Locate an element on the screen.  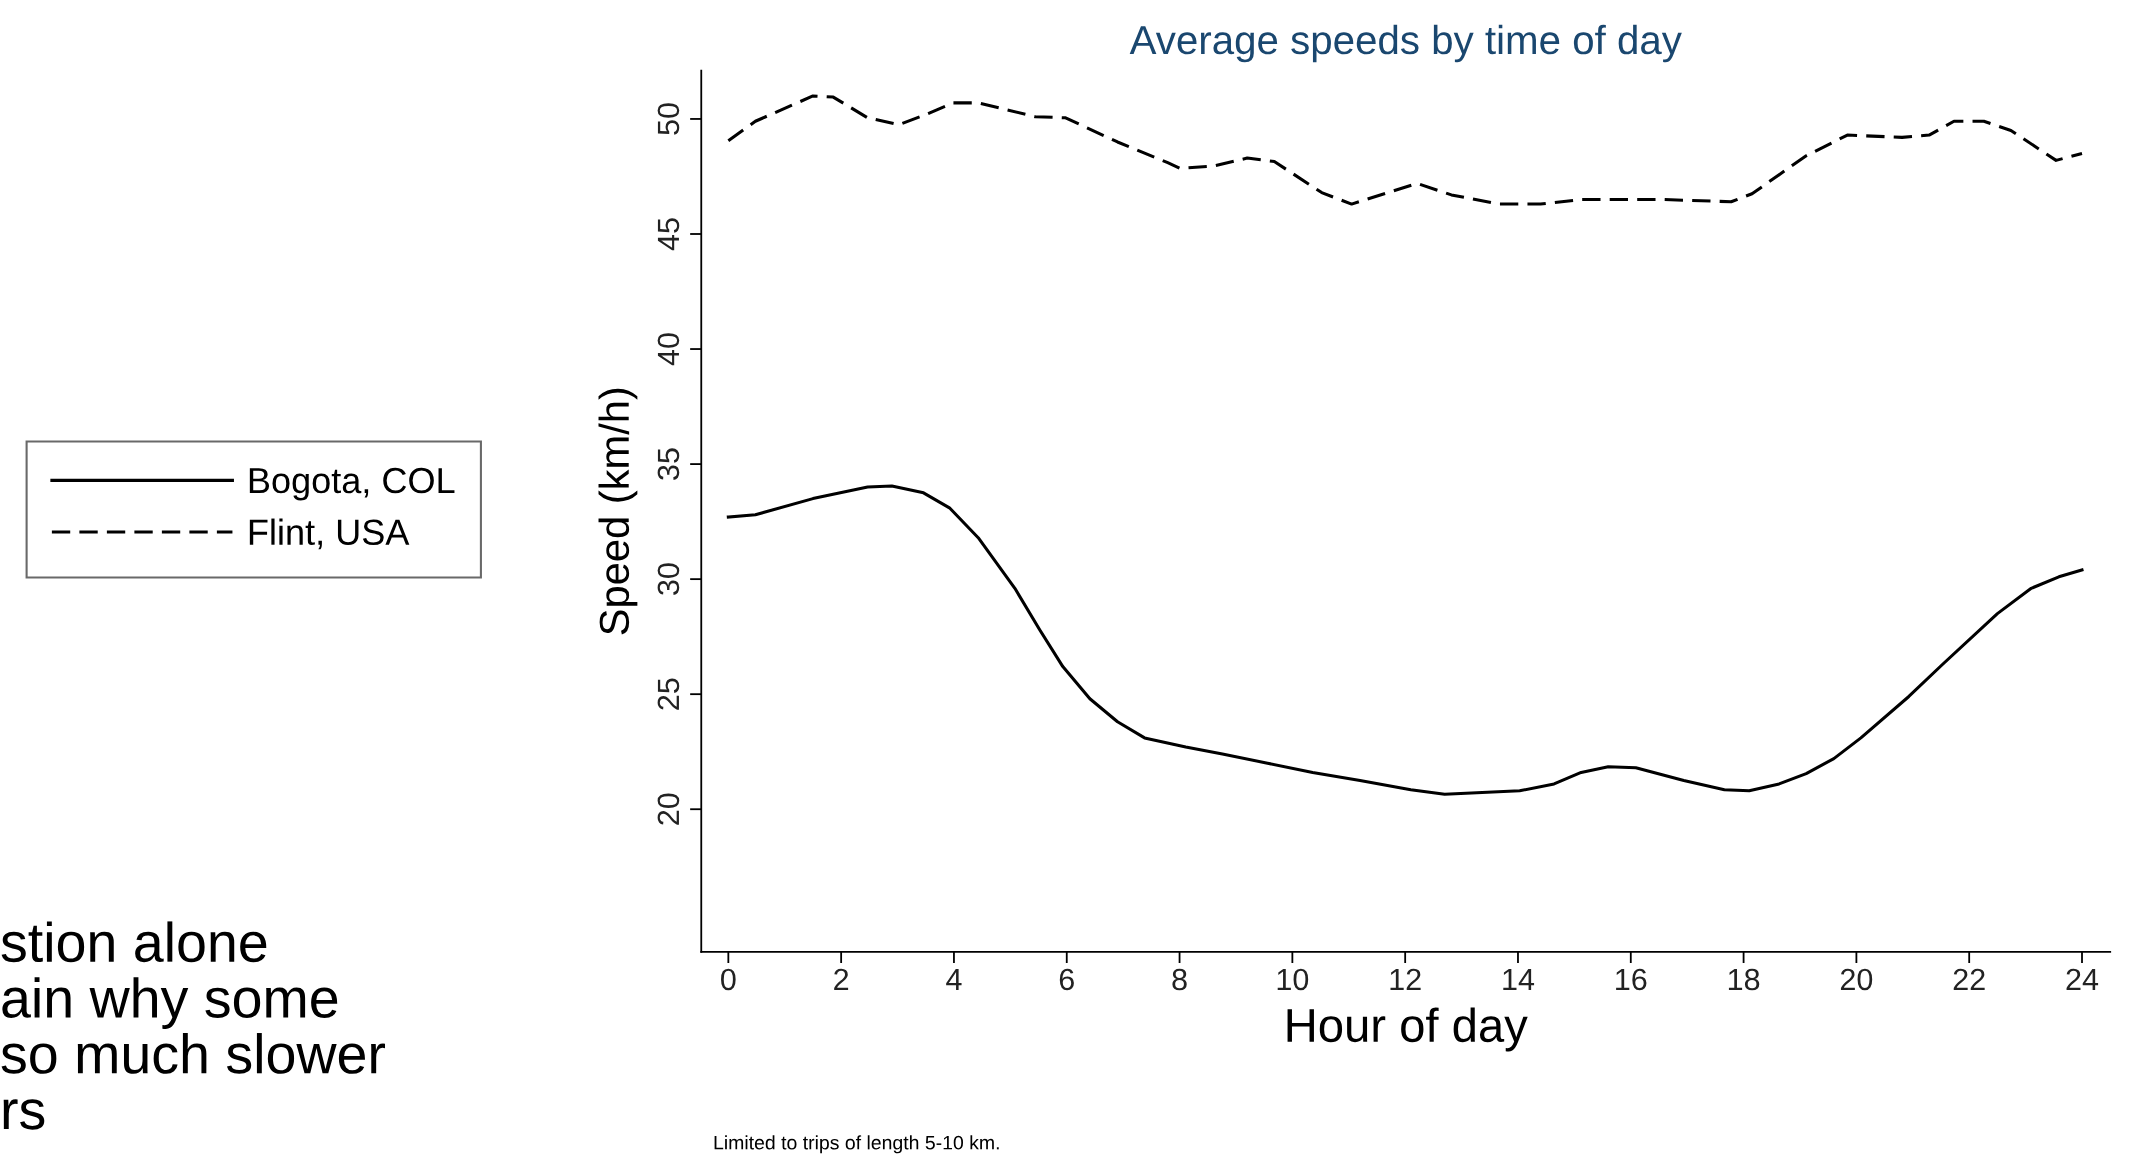
y-tick-label: 30 is located at coordinates (668, 579).